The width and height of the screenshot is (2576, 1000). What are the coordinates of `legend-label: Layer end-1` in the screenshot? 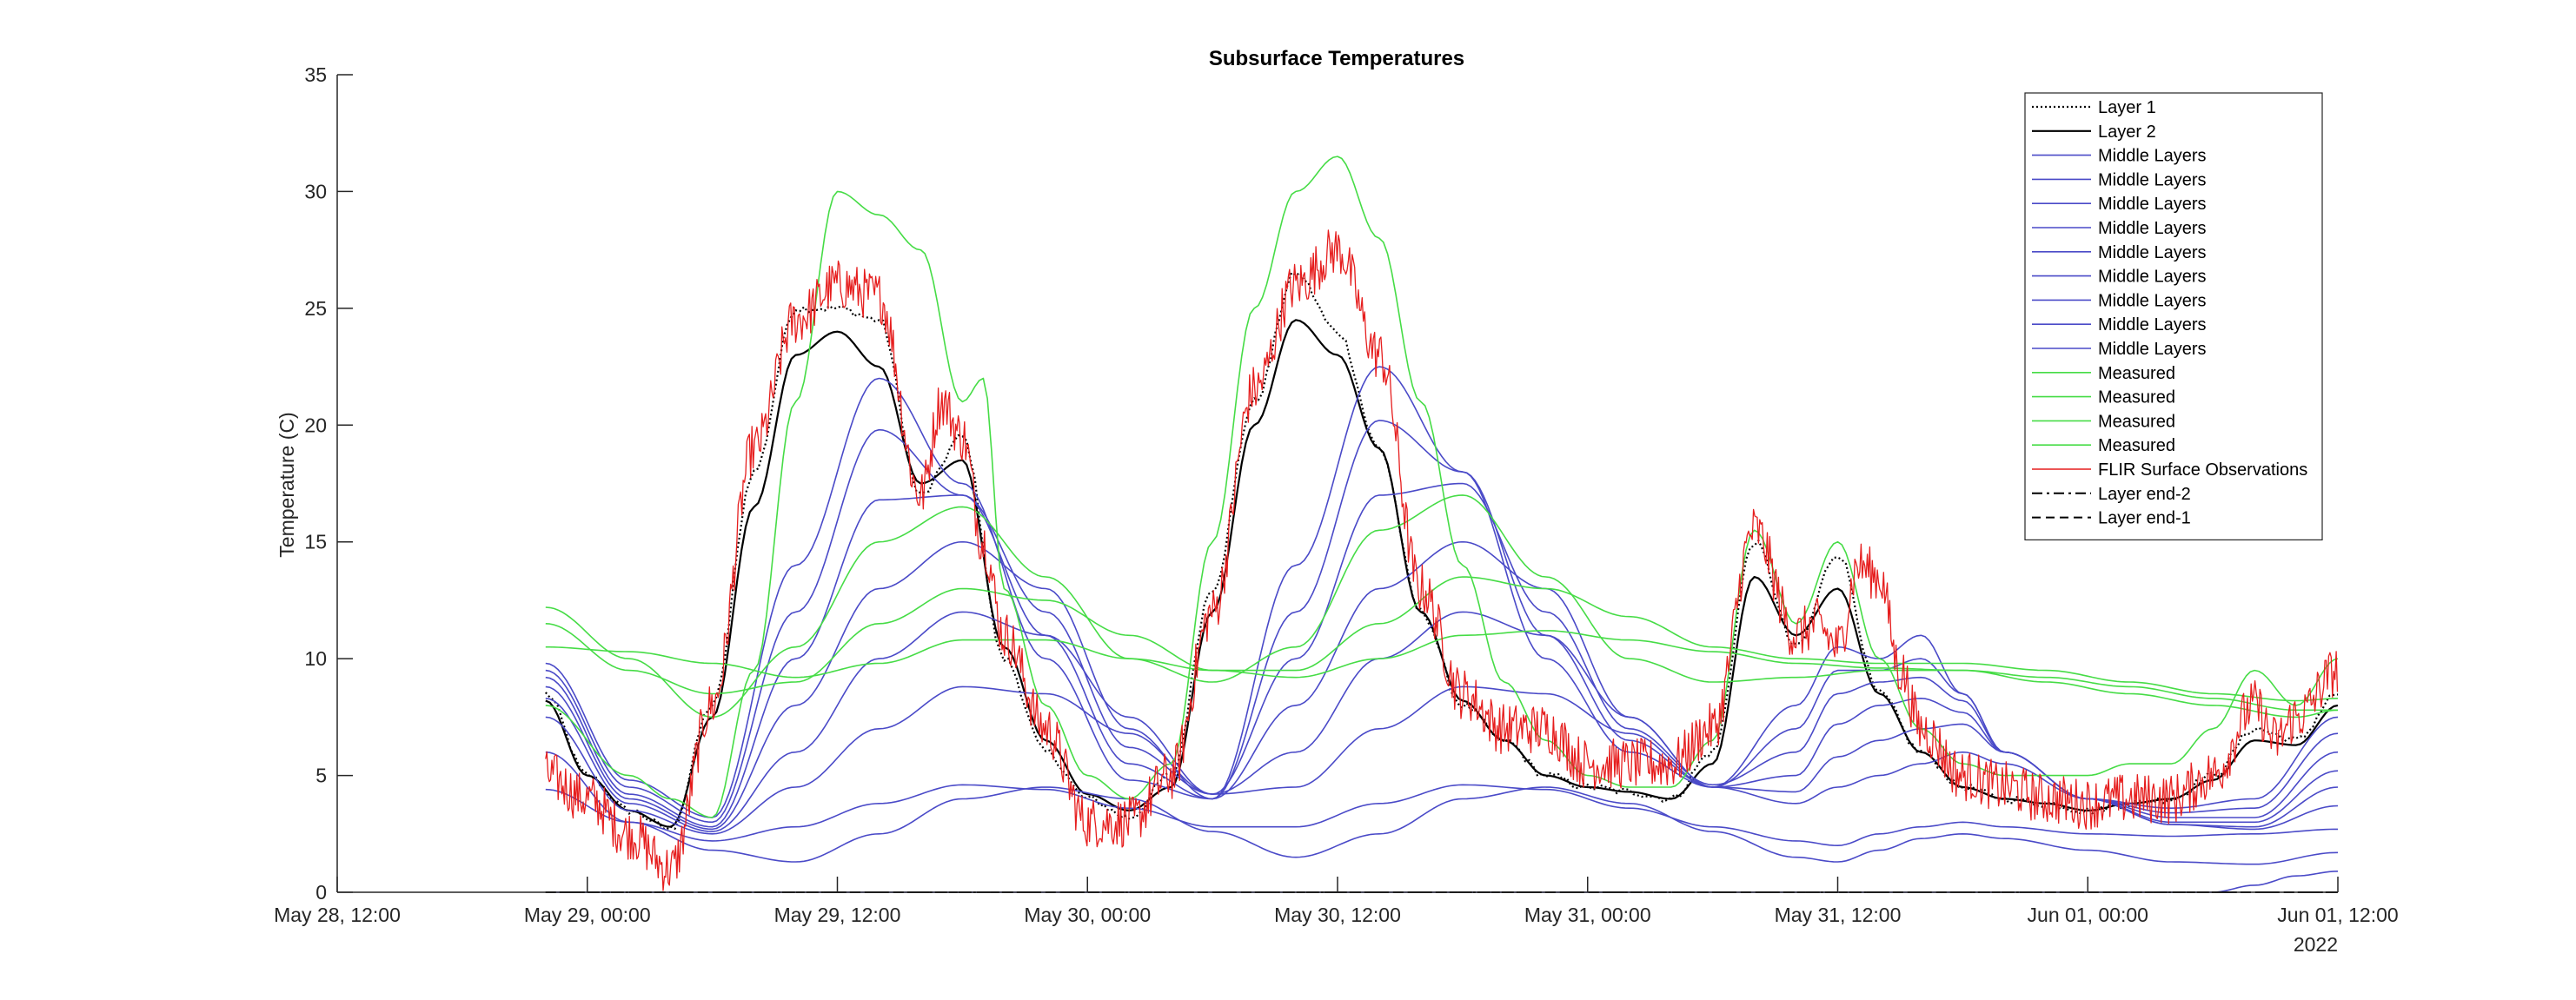 It's located at (2144, 518).